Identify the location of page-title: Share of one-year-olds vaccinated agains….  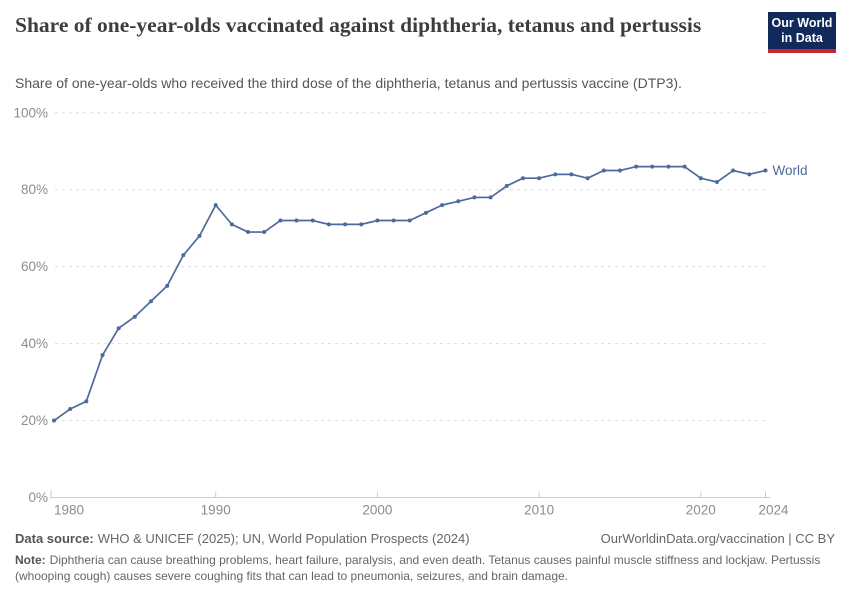
(358, 25).